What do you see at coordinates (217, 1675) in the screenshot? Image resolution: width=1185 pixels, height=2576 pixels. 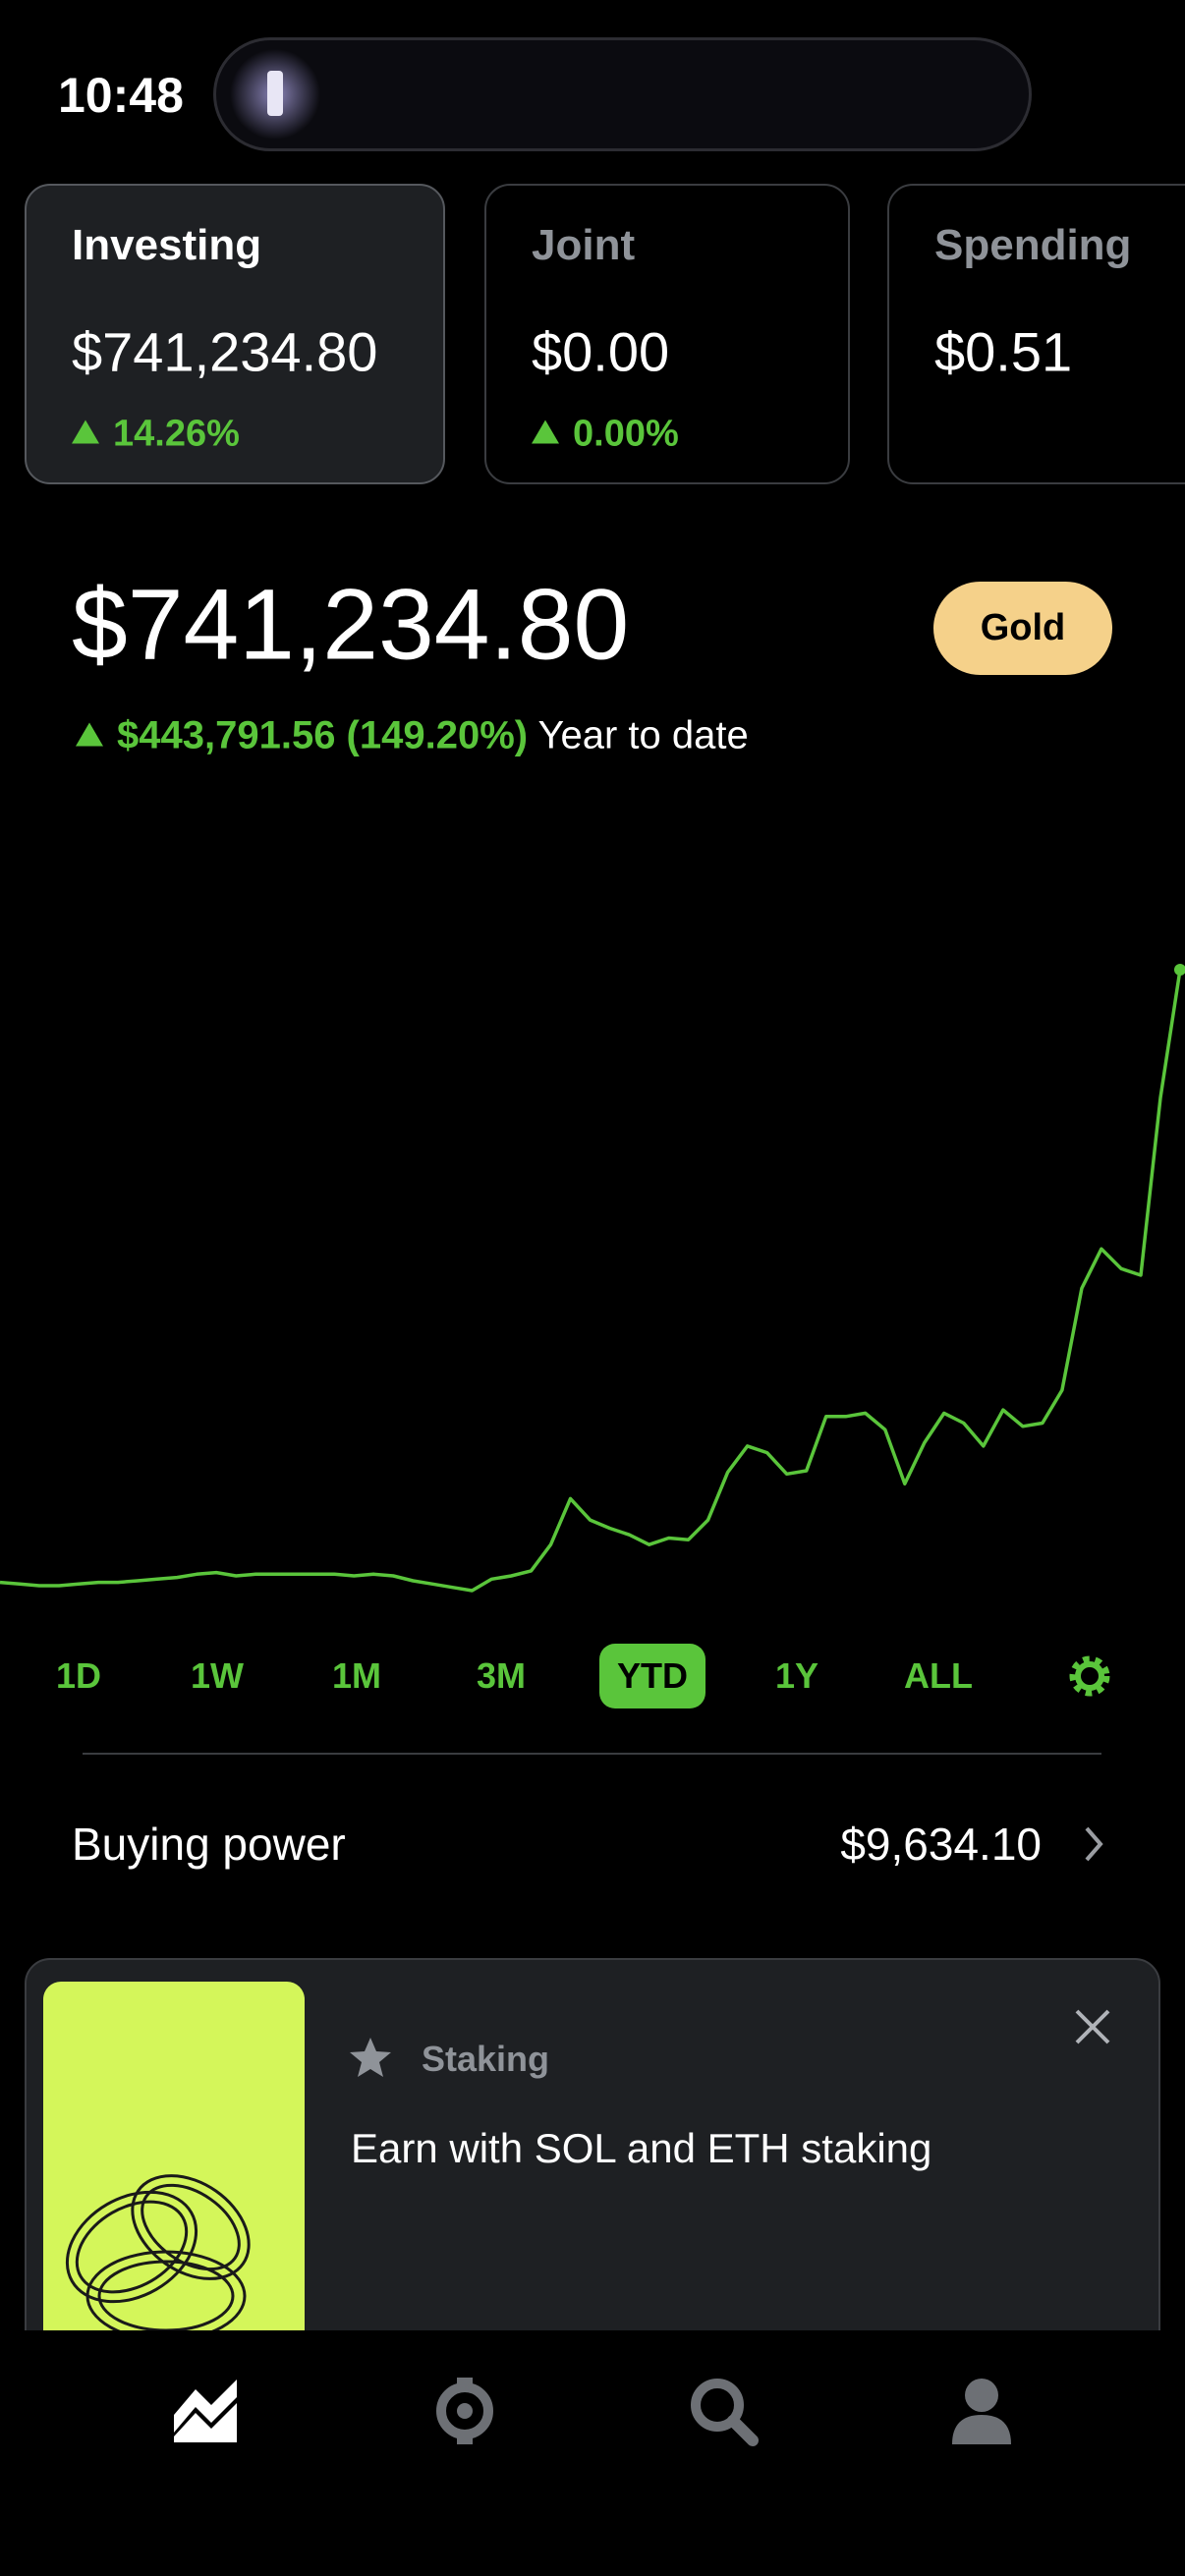 I see `range-button: 1W` at bounding box center [217, 1675].